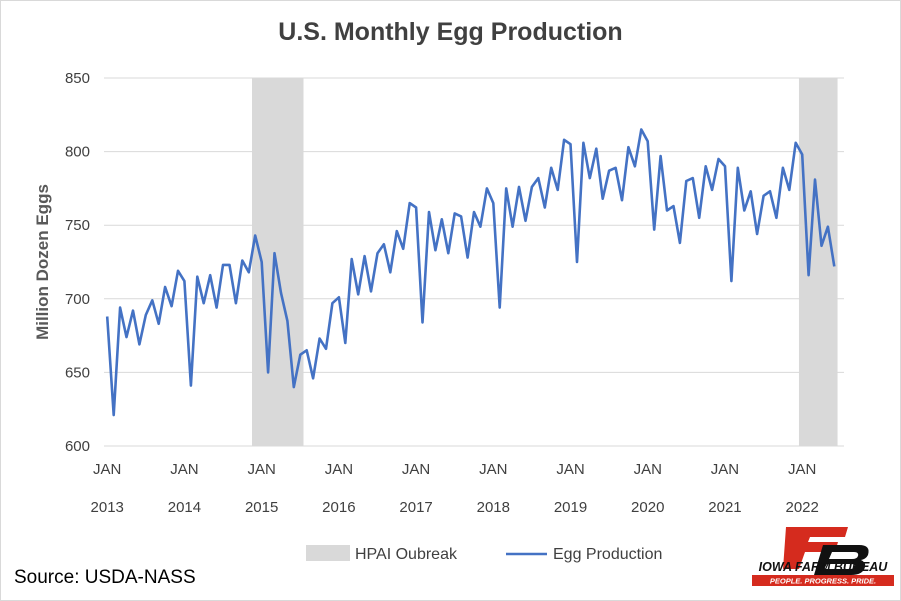  I want to click on x-tick-month-2017: JAN, so click(416, 469).